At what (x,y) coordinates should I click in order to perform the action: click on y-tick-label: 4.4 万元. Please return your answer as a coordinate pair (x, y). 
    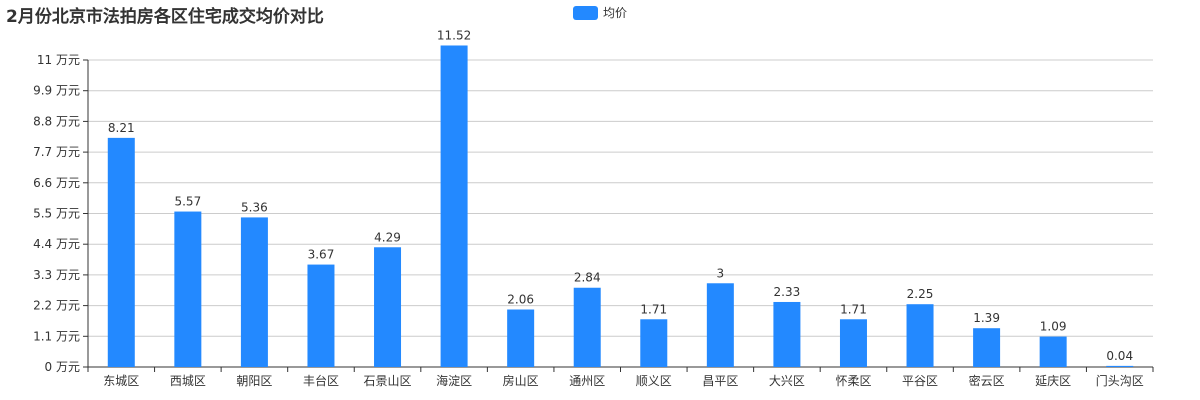
    Looking at the image, I should click on (56, 244).